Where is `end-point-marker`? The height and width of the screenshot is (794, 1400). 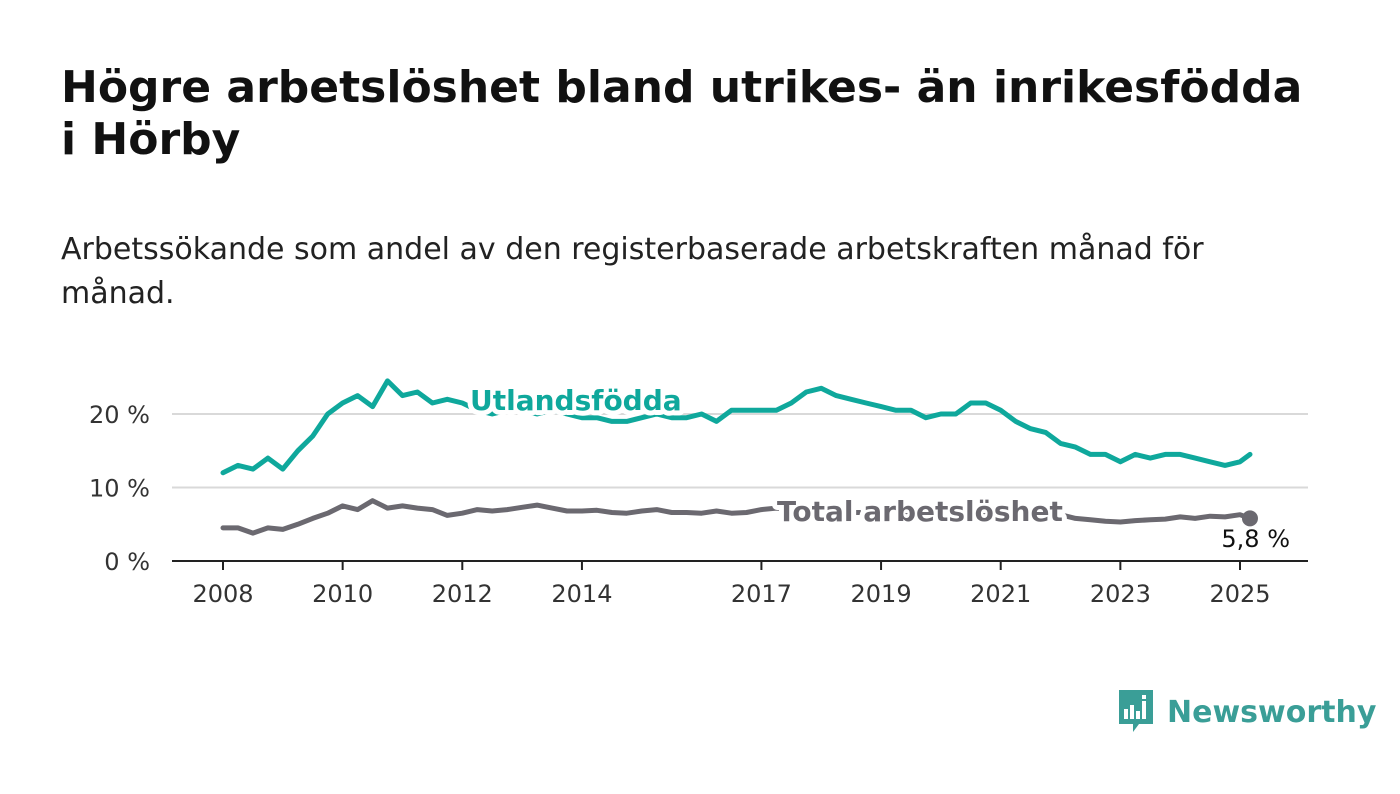
end-point-marker is located at coordinates (1249, 518).